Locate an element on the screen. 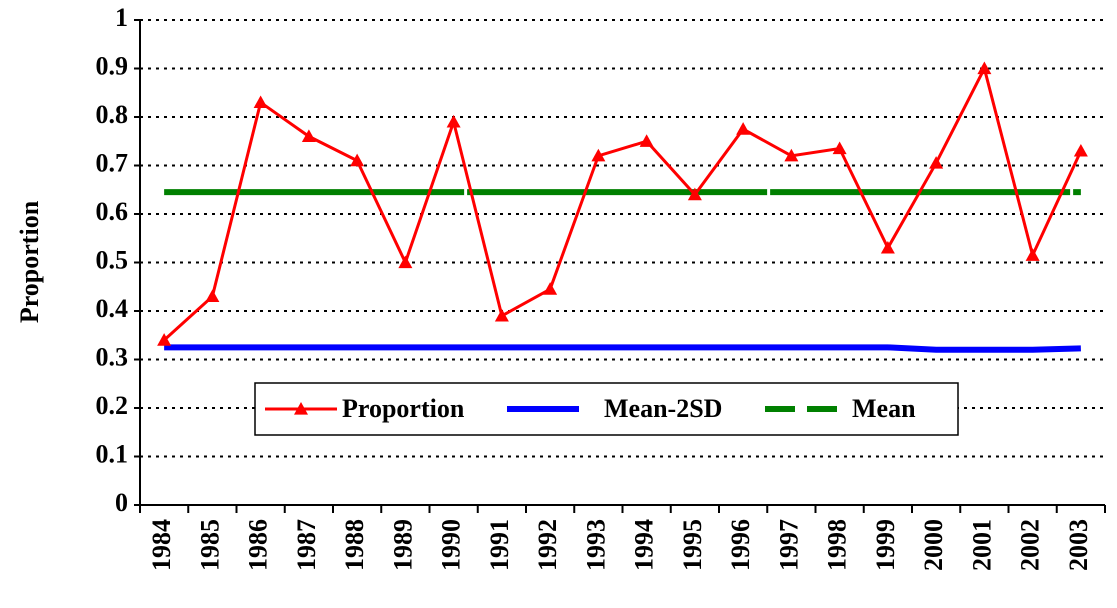 Image resolution: width=1117 pixels, height=608 pixels. x-tick-label: 1997 is located at coordinates (788, 545).